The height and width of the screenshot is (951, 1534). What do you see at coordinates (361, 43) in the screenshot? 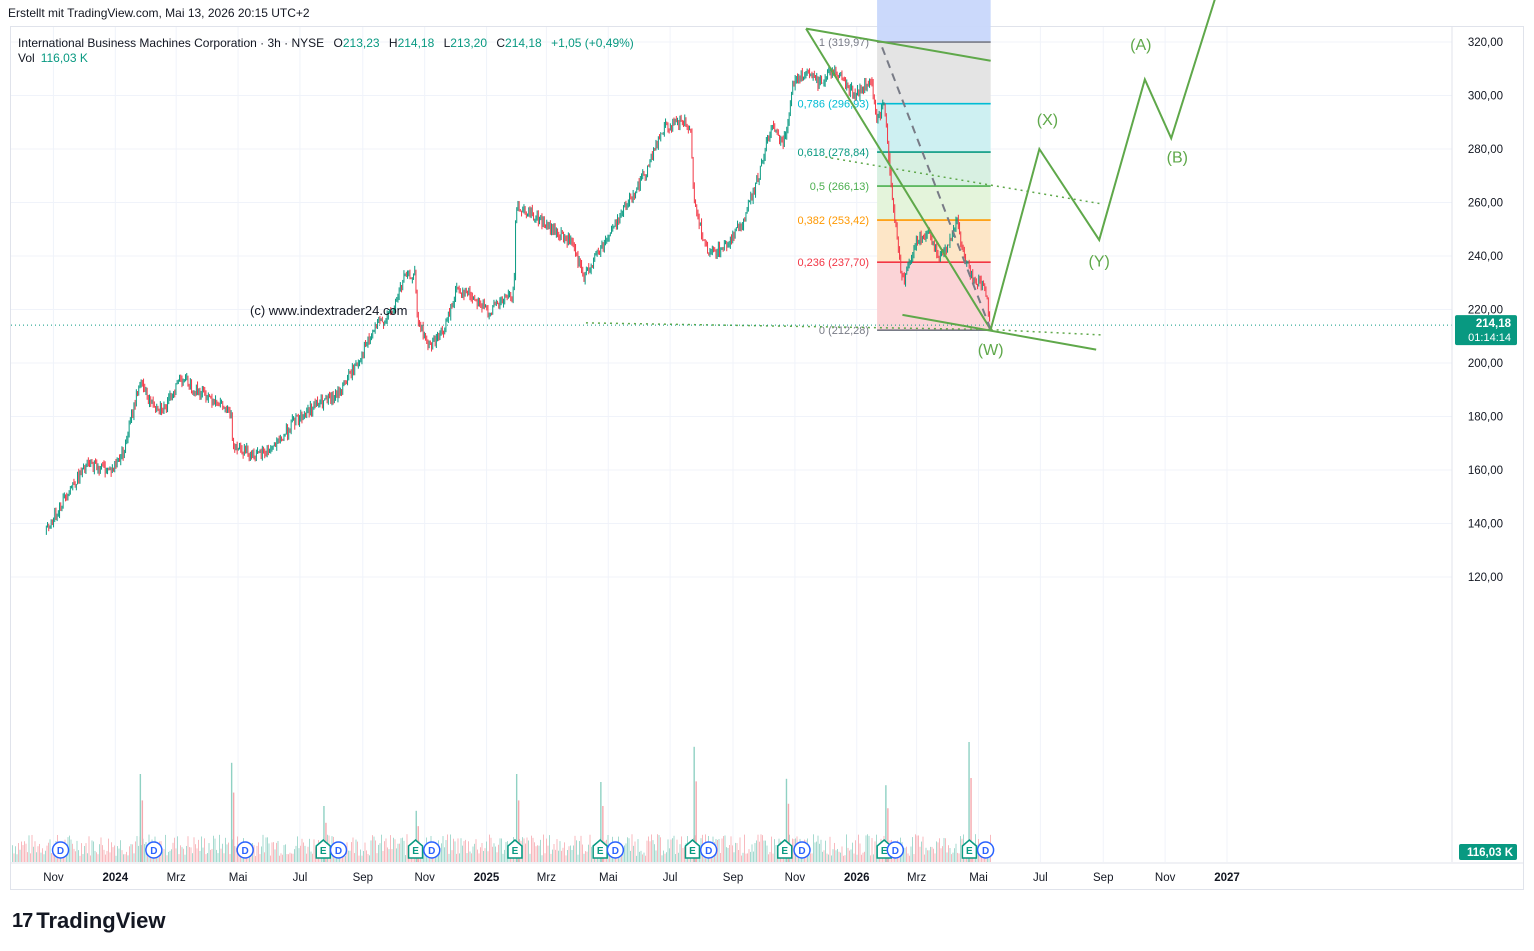
I see `open-value: 213,23` at bounding box center [361, 43].